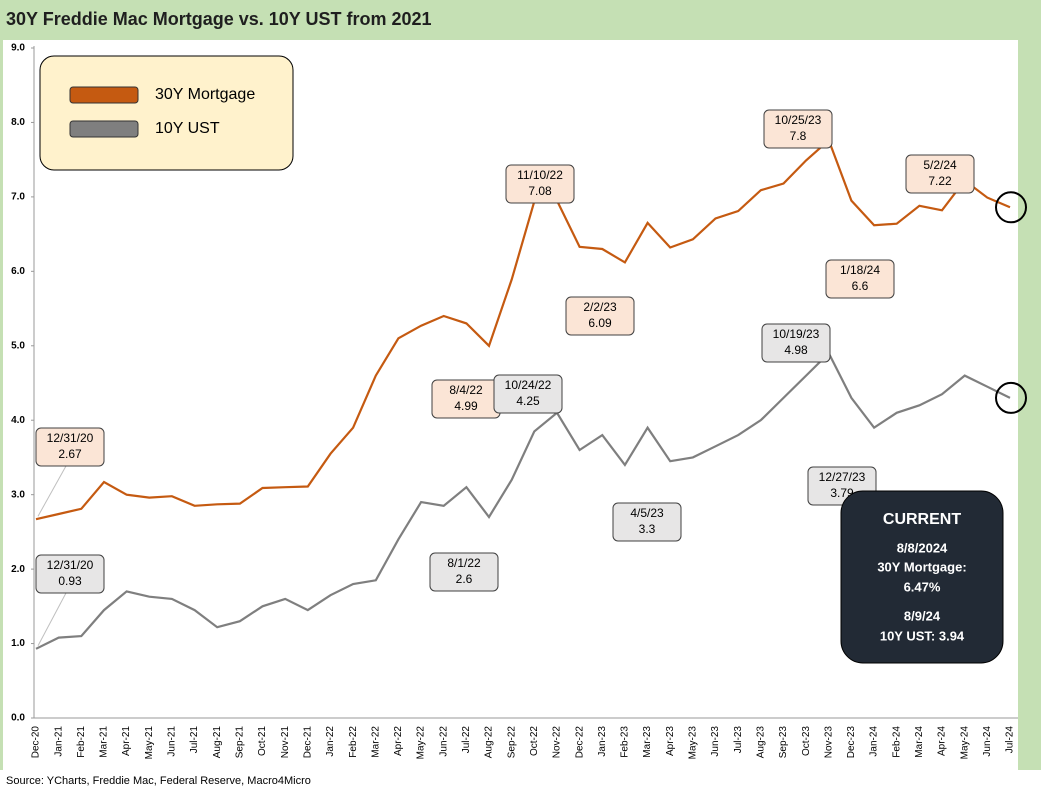 This screenshot has width=1041, height=796. What do you see at coordinates (126, 741) in the screenshot?
I see `x-tick-label: Apr-21` at bounding box center [126, 741].